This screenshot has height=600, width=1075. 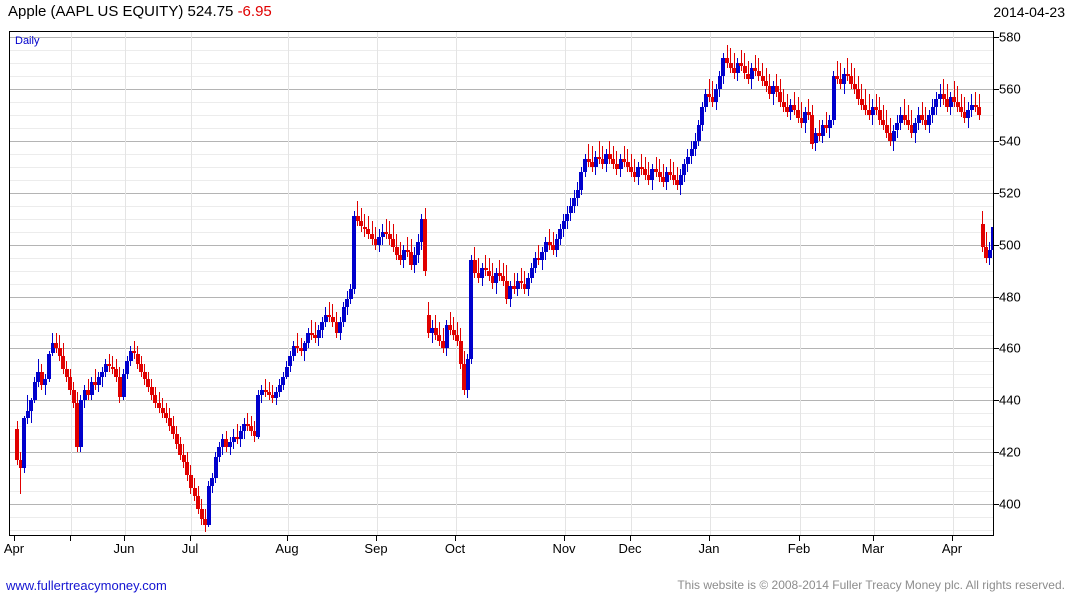 What do you see at coordinates (124, 548) in the screenshot?
I see `x-axis-label: Jun` at bounding box center [124, 548].